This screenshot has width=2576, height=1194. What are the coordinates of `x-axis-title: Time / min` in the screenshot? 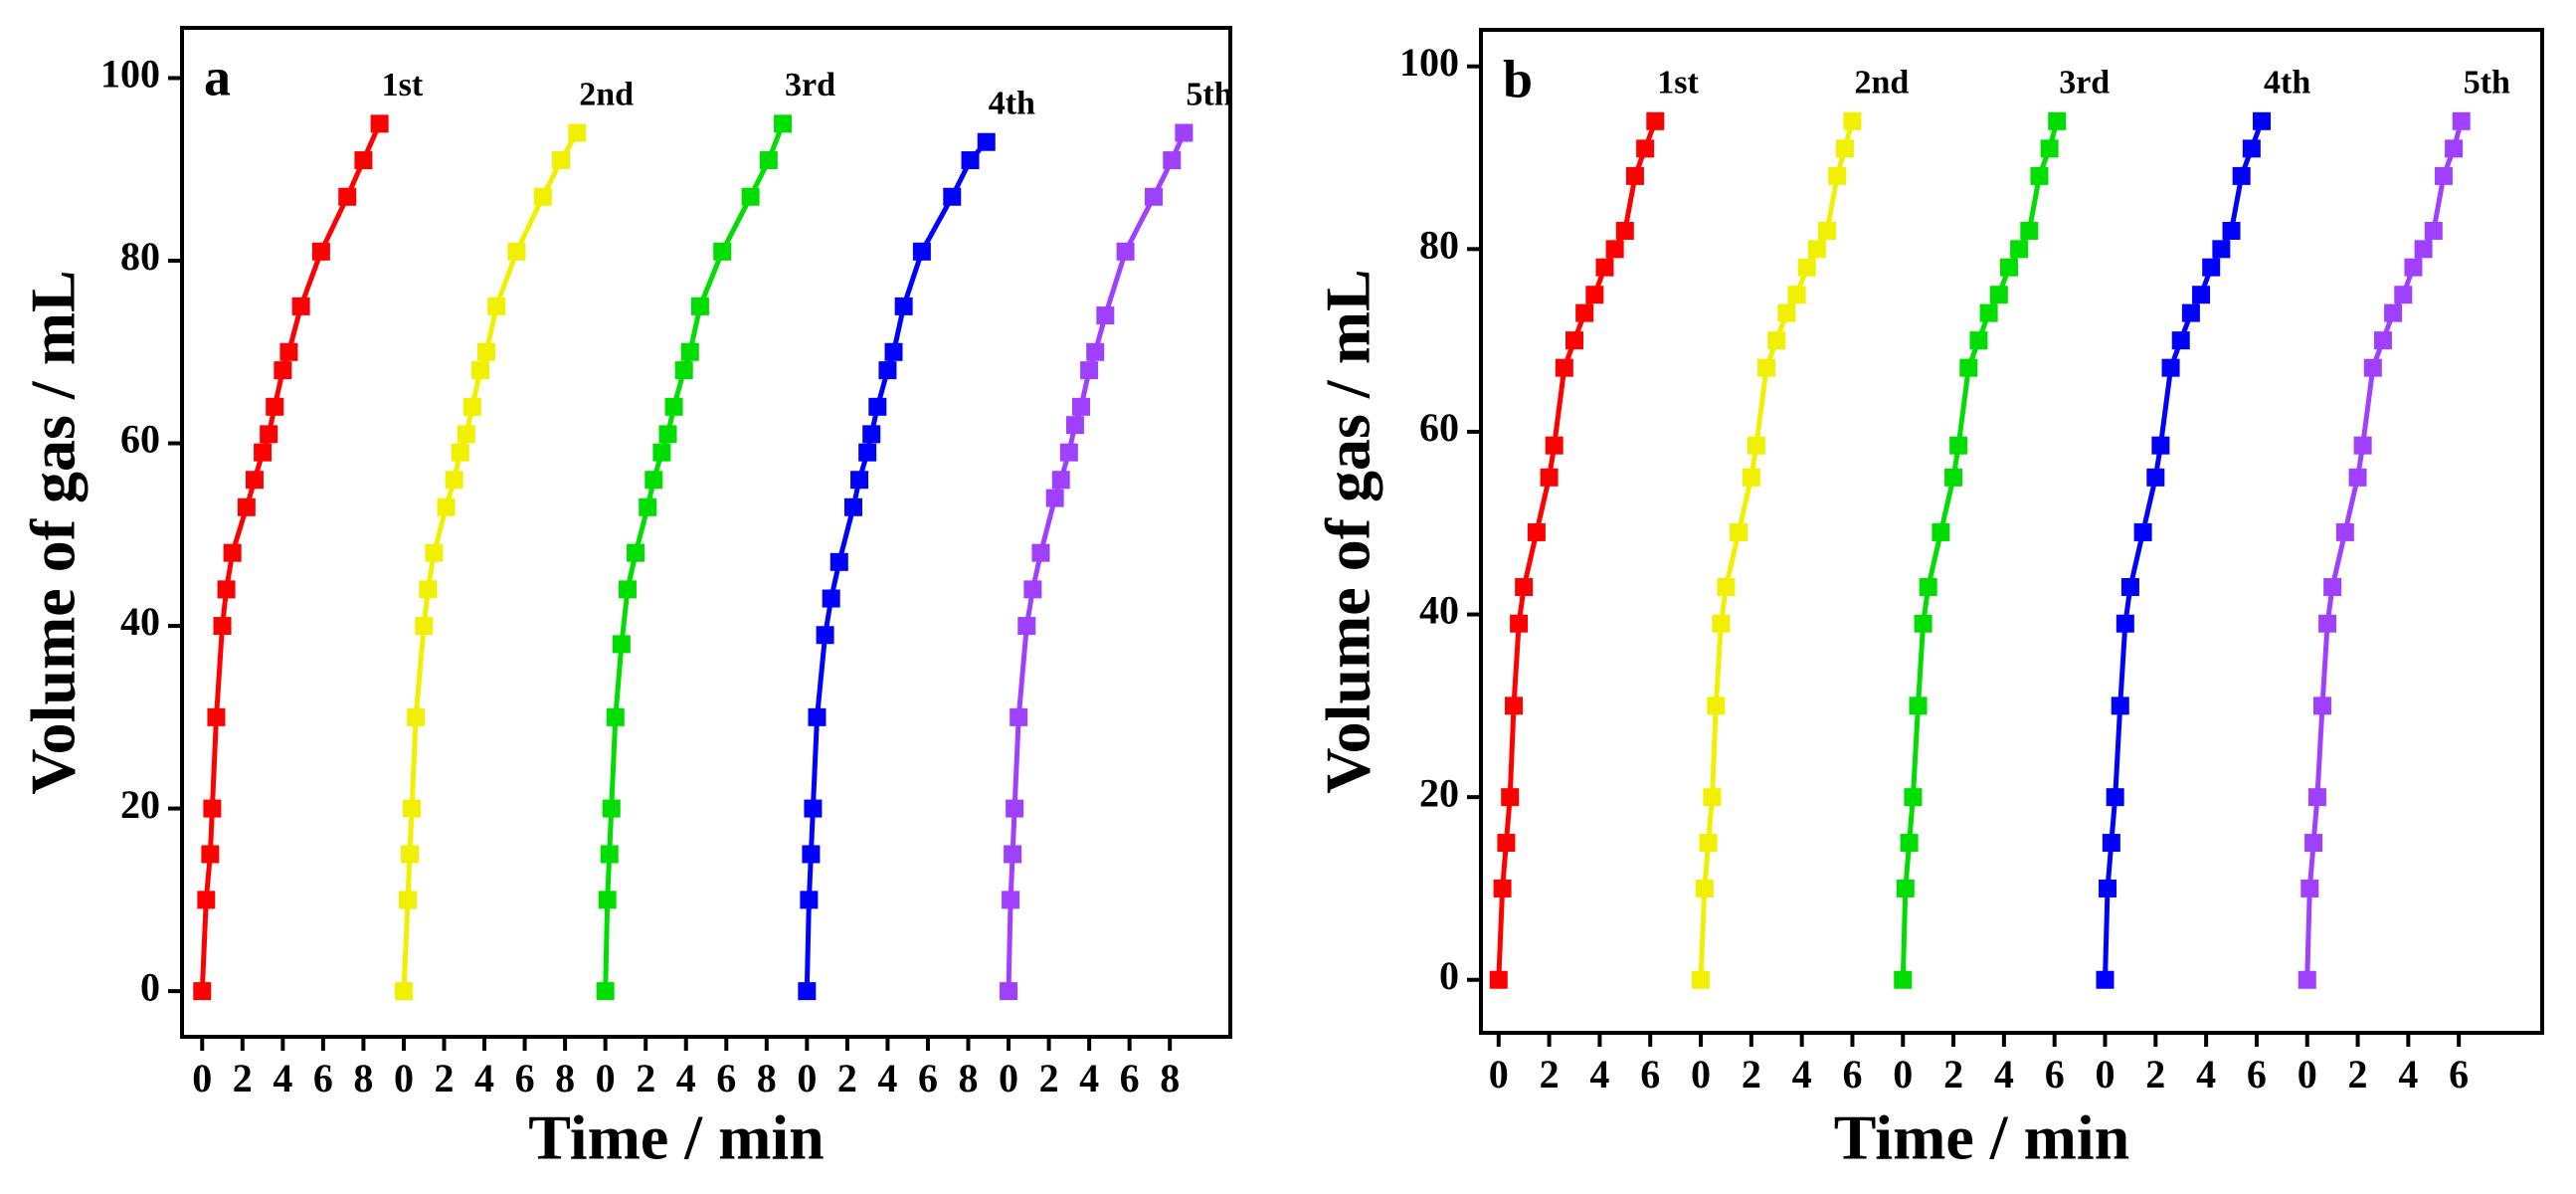 It's located at (676, 1137).